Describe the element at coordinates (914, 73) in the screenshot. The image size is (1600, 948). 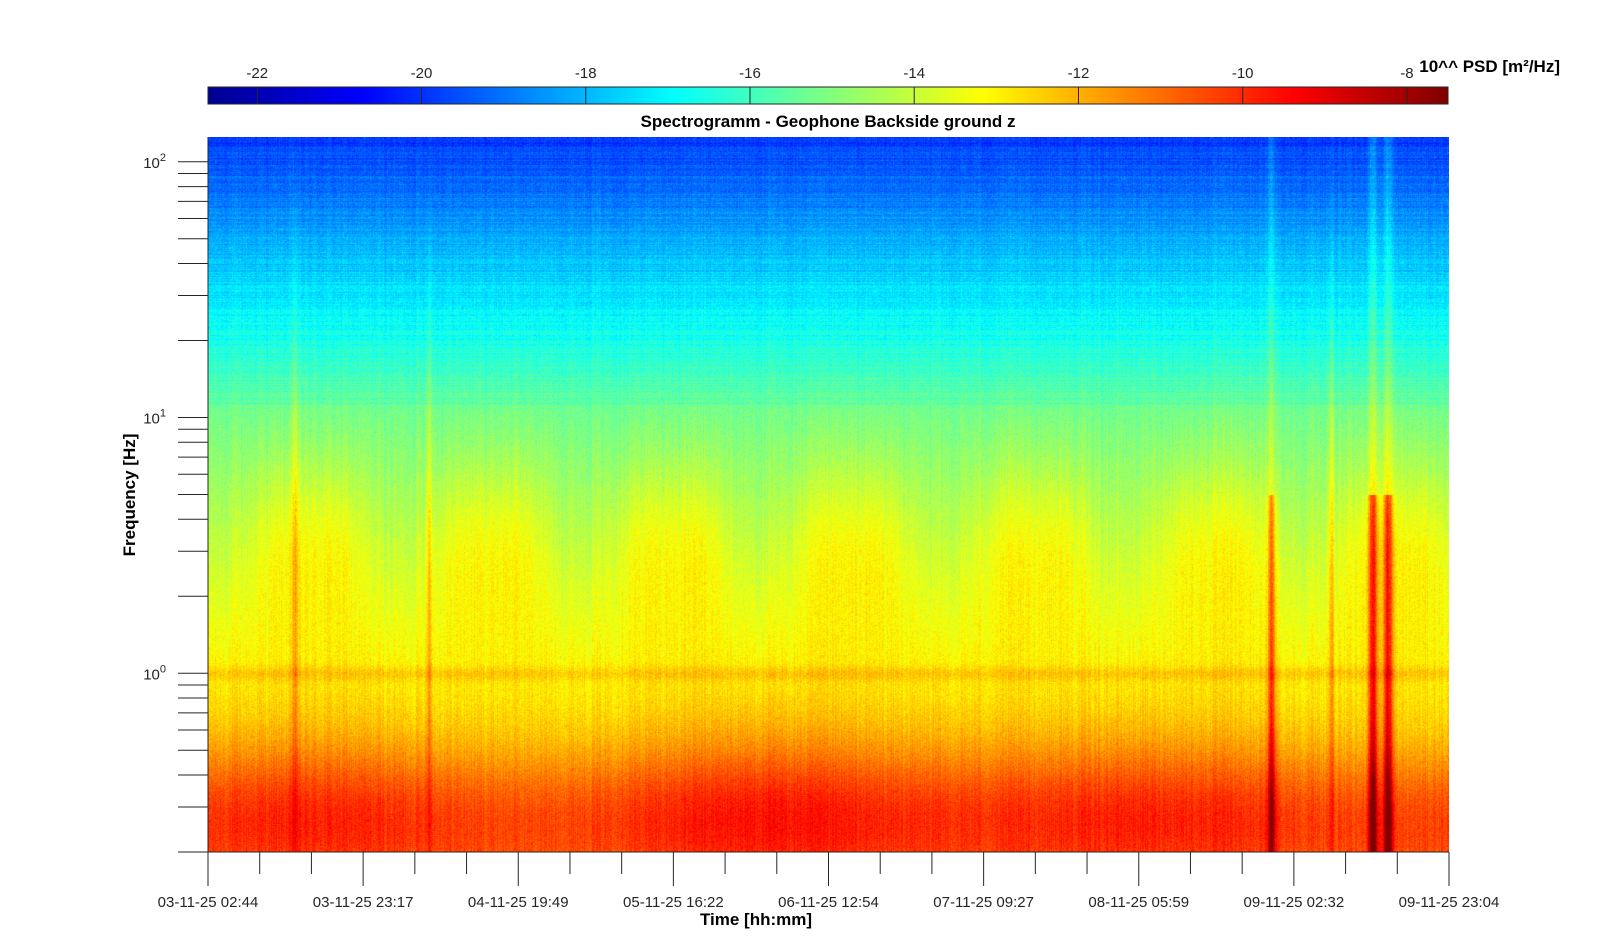
I see `colorbar-tick-label: -14` at that location.